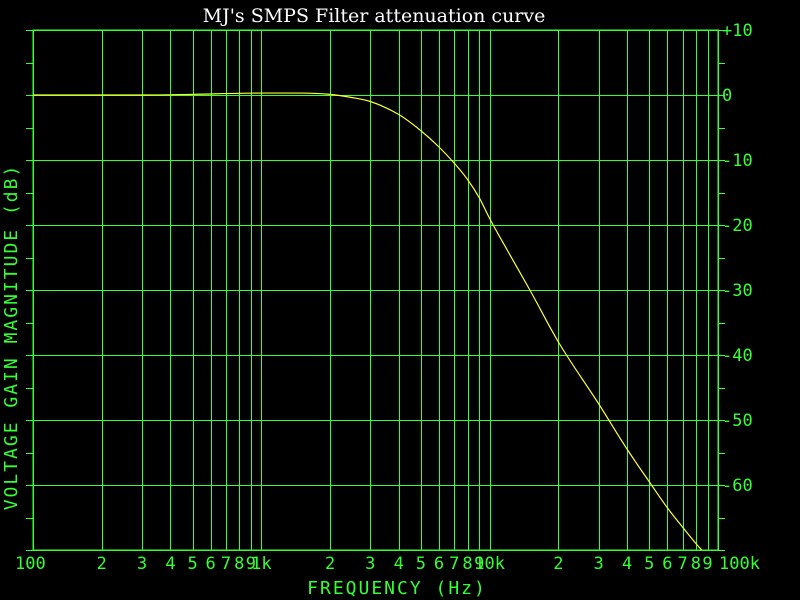 The width and height of the screenshot is (800, 600). I want to click on y-tick-label: -40, so click(737, 356).